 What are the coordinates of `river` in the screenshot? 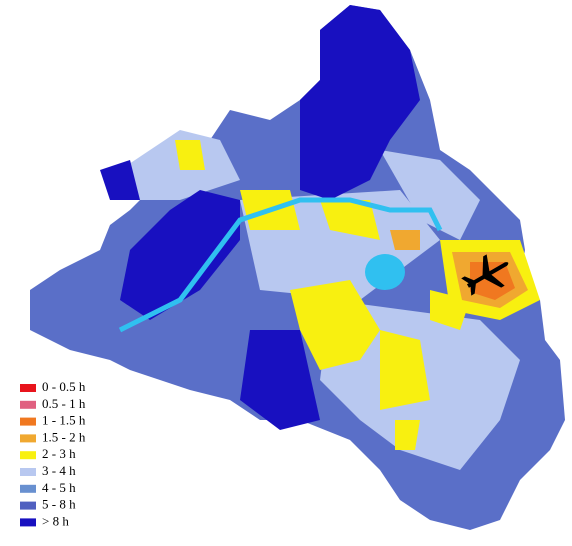 It's located at (280, 265).